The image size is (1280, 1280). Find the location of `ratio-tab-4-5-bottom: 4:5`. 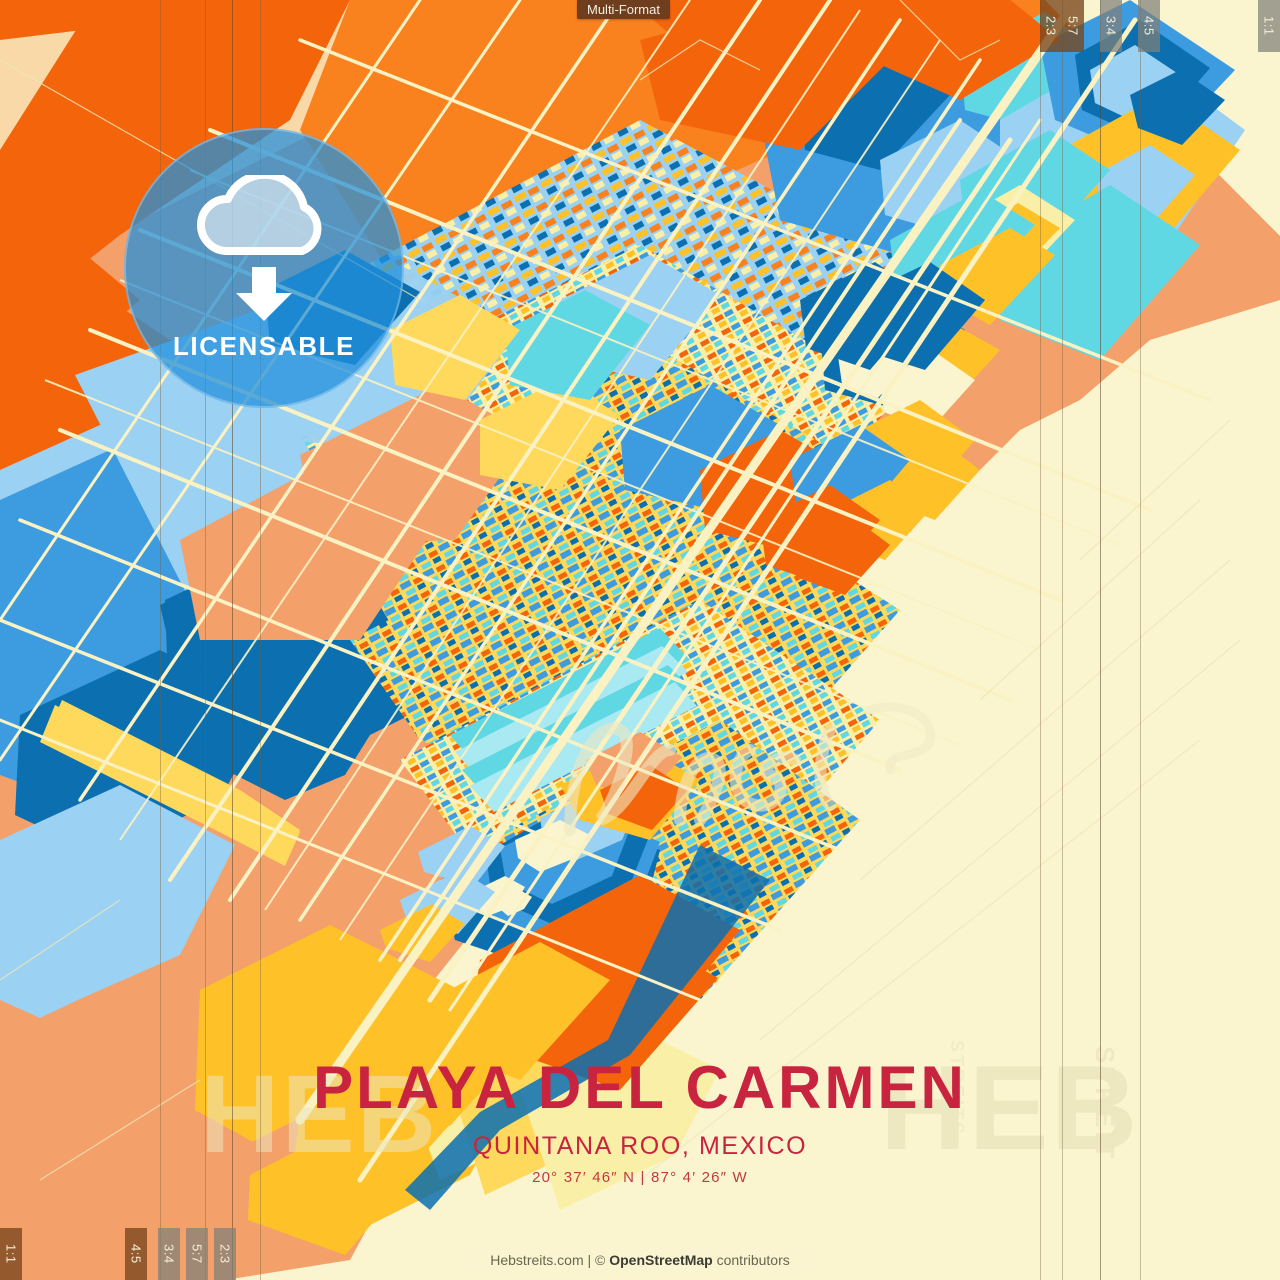

ratio-tab-4-5-bottom: 4:5 is located at coordinates (136, 1254).